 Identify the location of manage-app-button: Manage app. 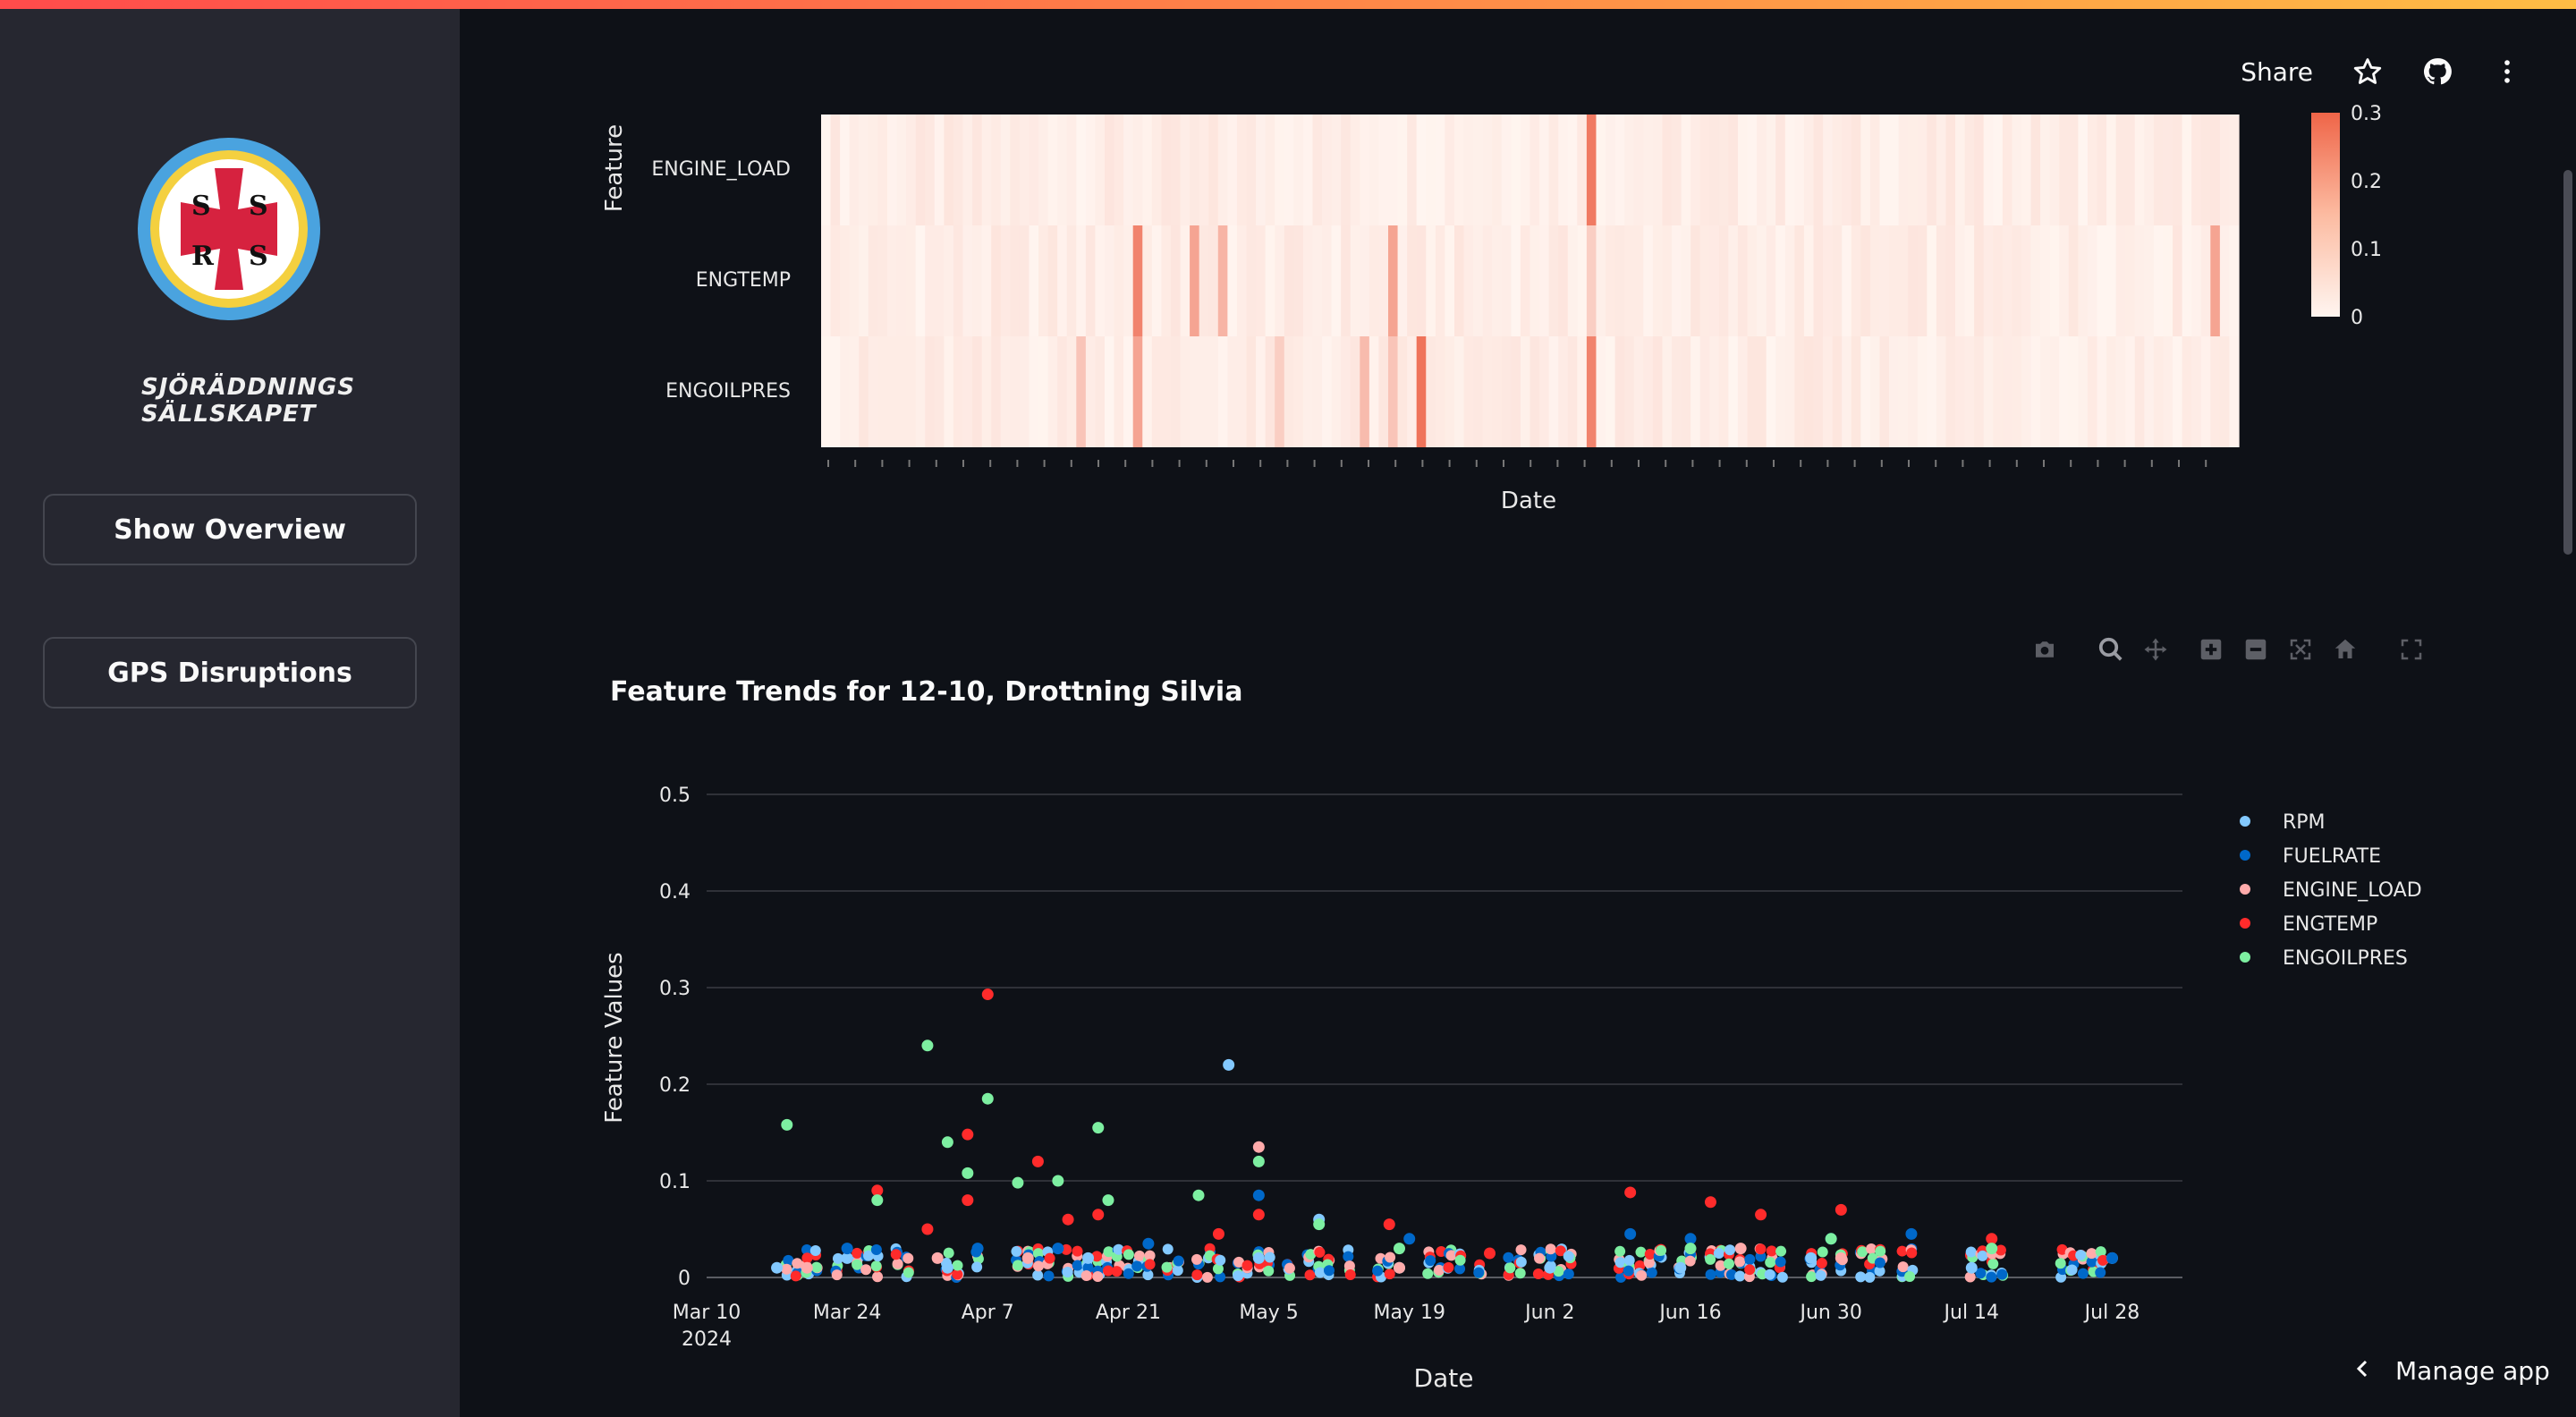
(2451, 1371).